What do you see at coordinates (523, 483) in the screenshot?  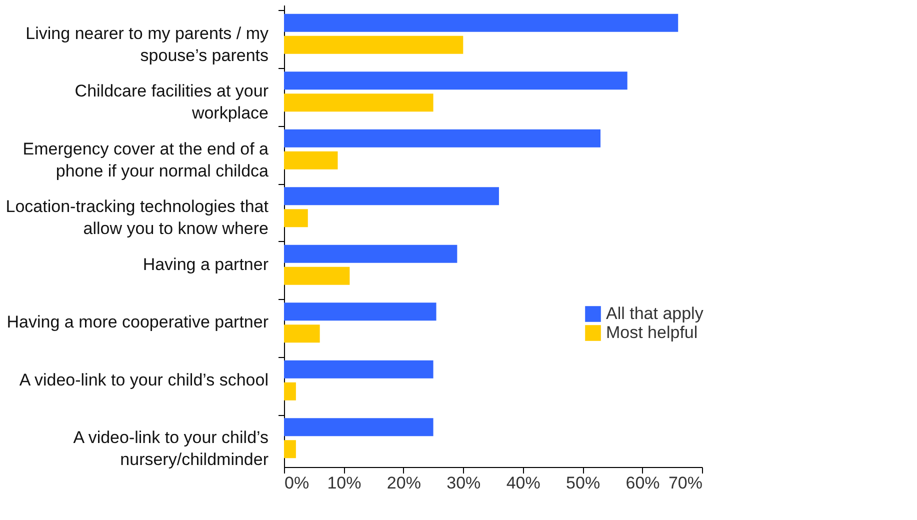 I see `x-tick-label: 40%` at bounding box center [523, 483].